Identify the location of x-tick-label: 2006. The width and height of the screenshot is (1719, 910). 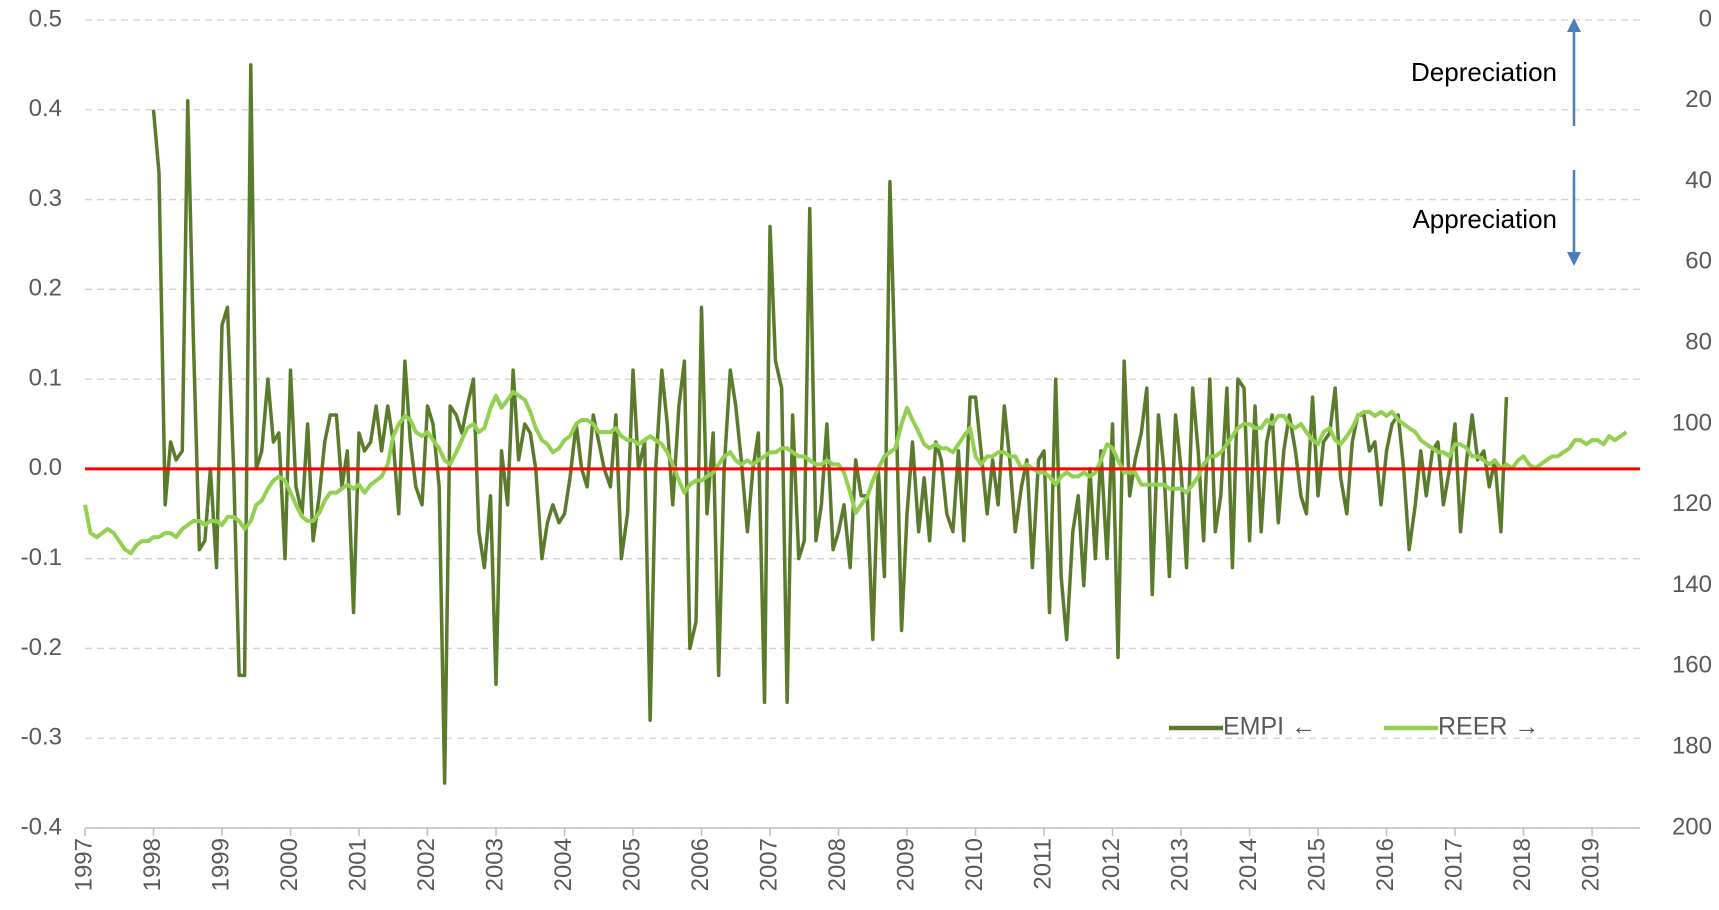
(700, 864).